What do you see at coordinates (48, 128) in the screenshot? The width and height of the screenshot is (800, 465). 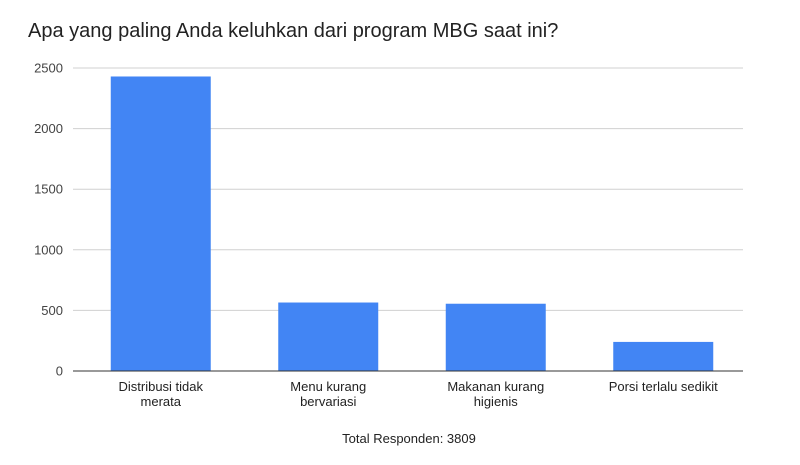 I see `y-tick-label: 2000` at bounding box center [48, 128].